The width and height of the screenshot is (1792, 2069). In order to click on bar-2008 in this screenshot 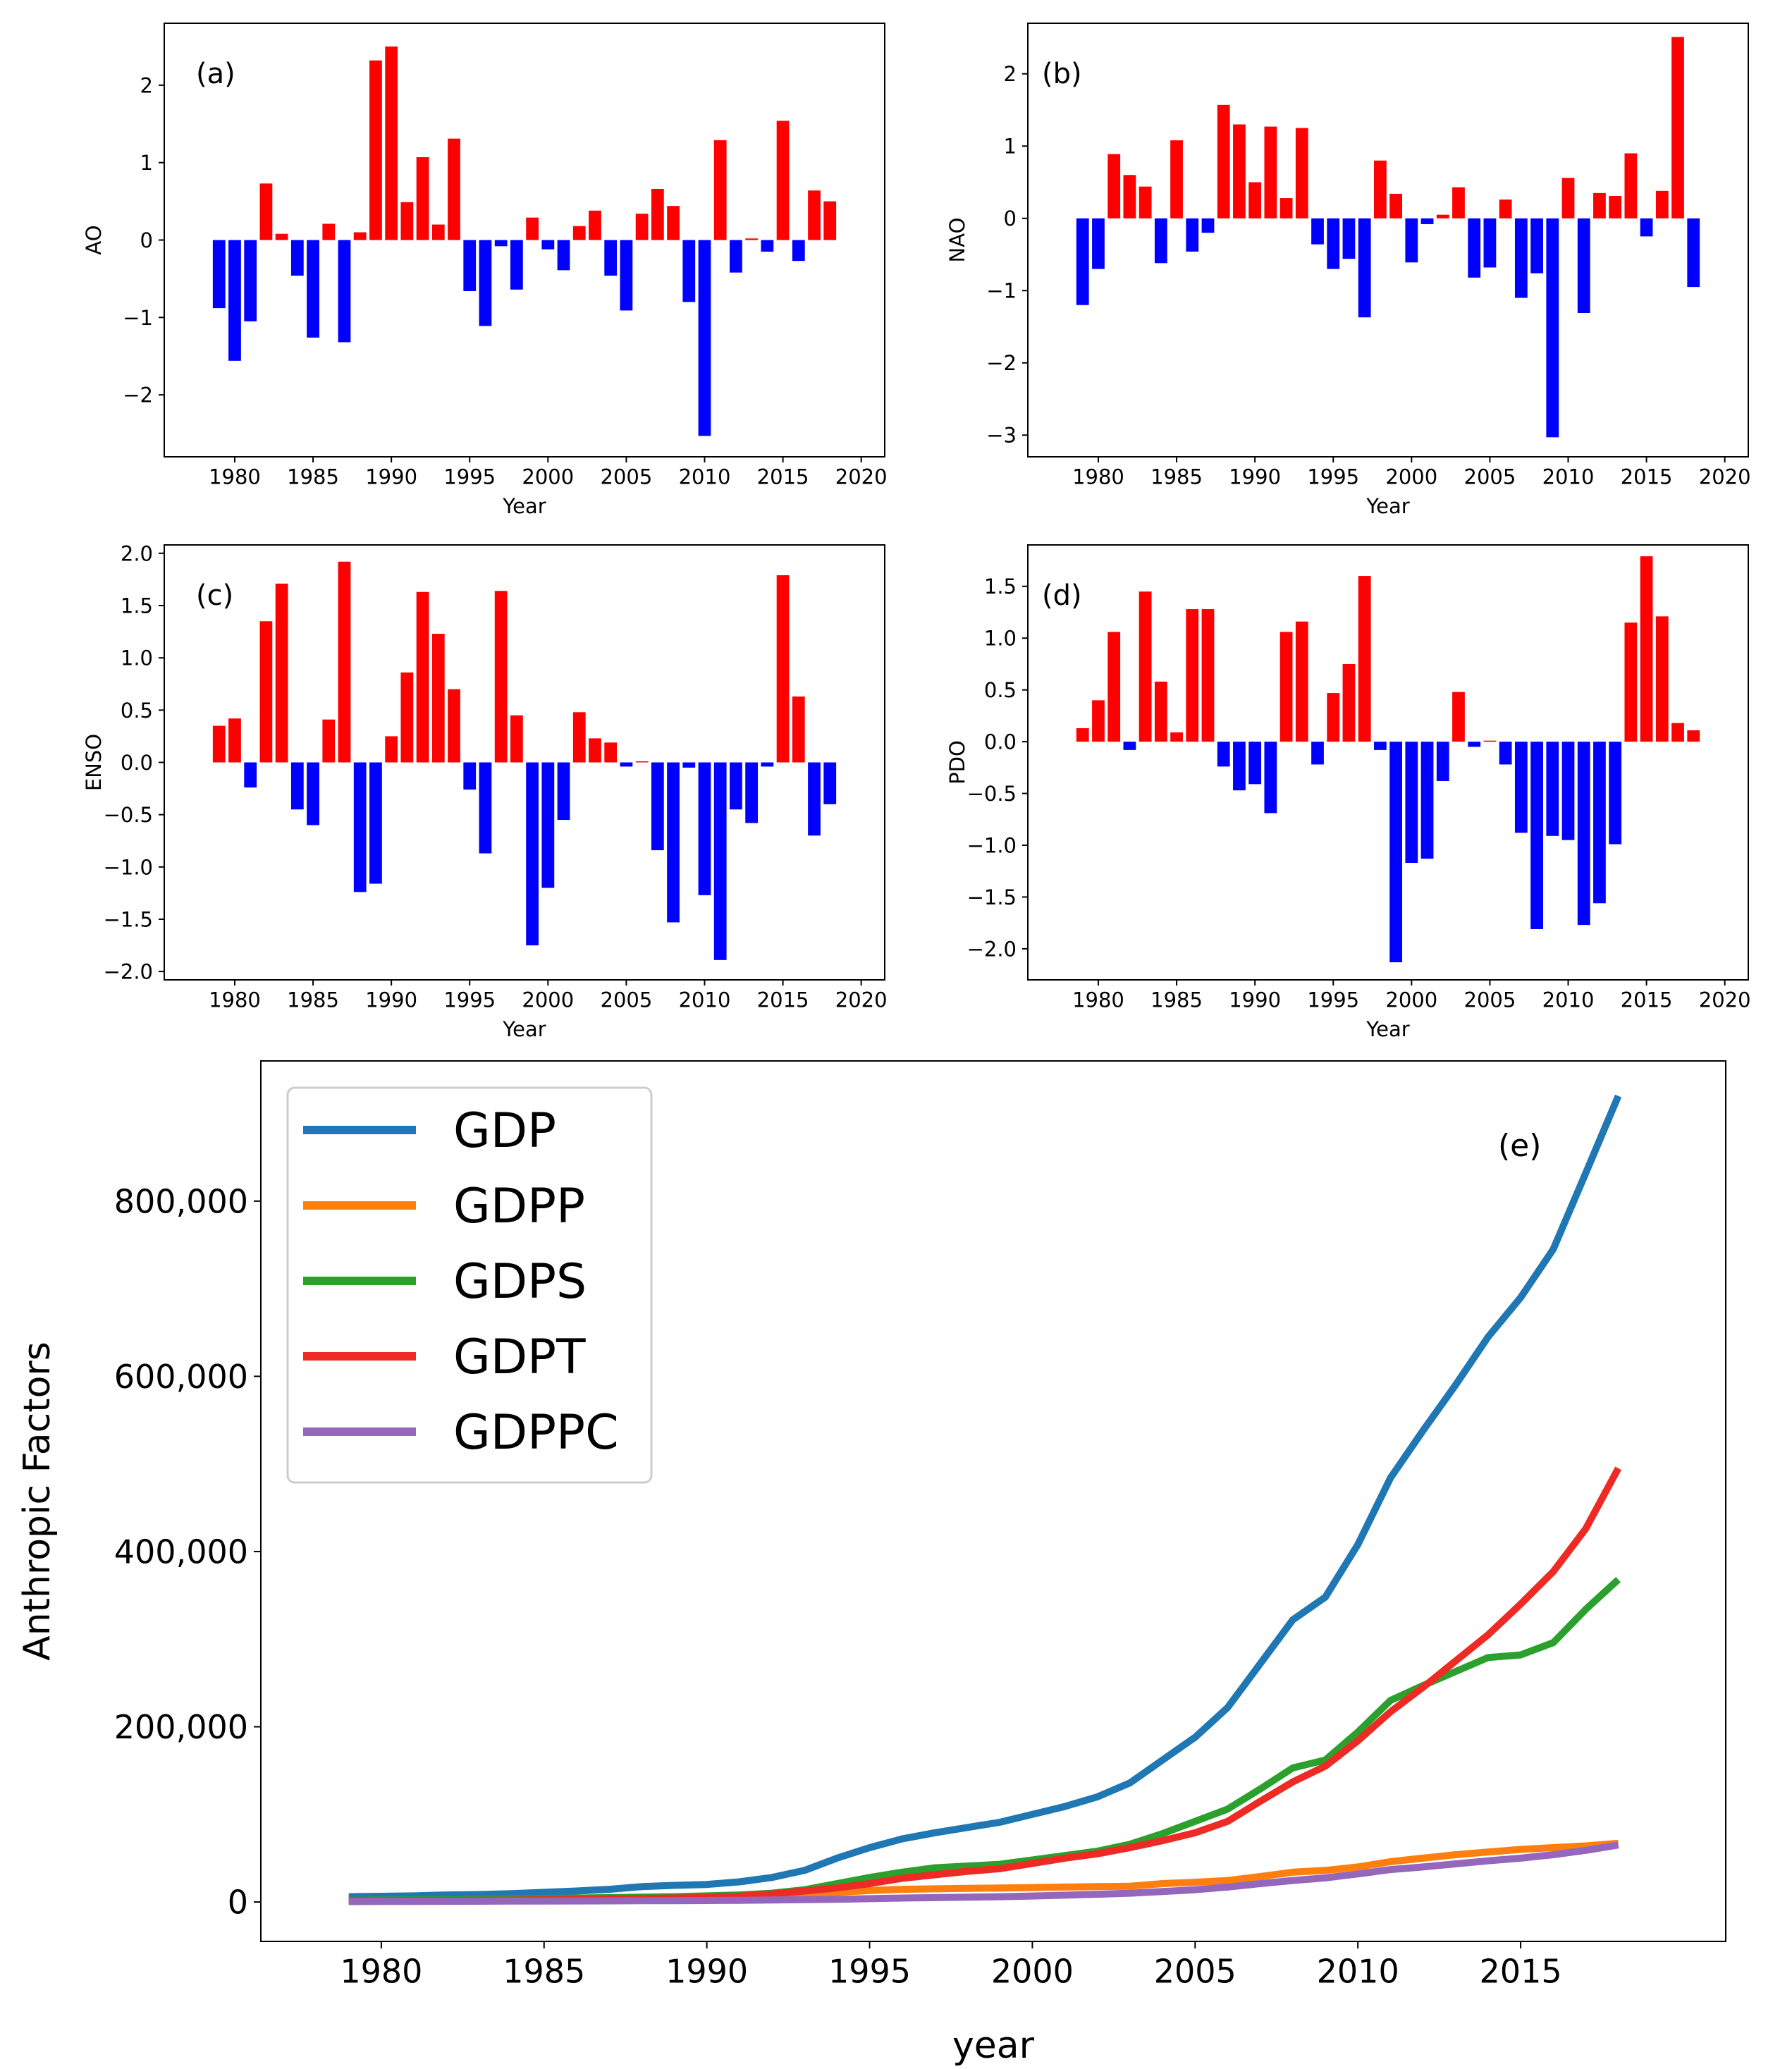, I will do `click(673, 223)`.